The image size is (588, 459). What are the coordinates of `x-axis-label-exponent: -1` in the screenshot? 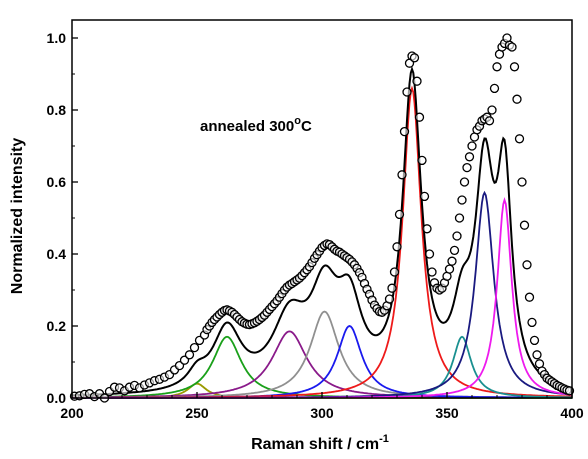 It's located at (384, 439).